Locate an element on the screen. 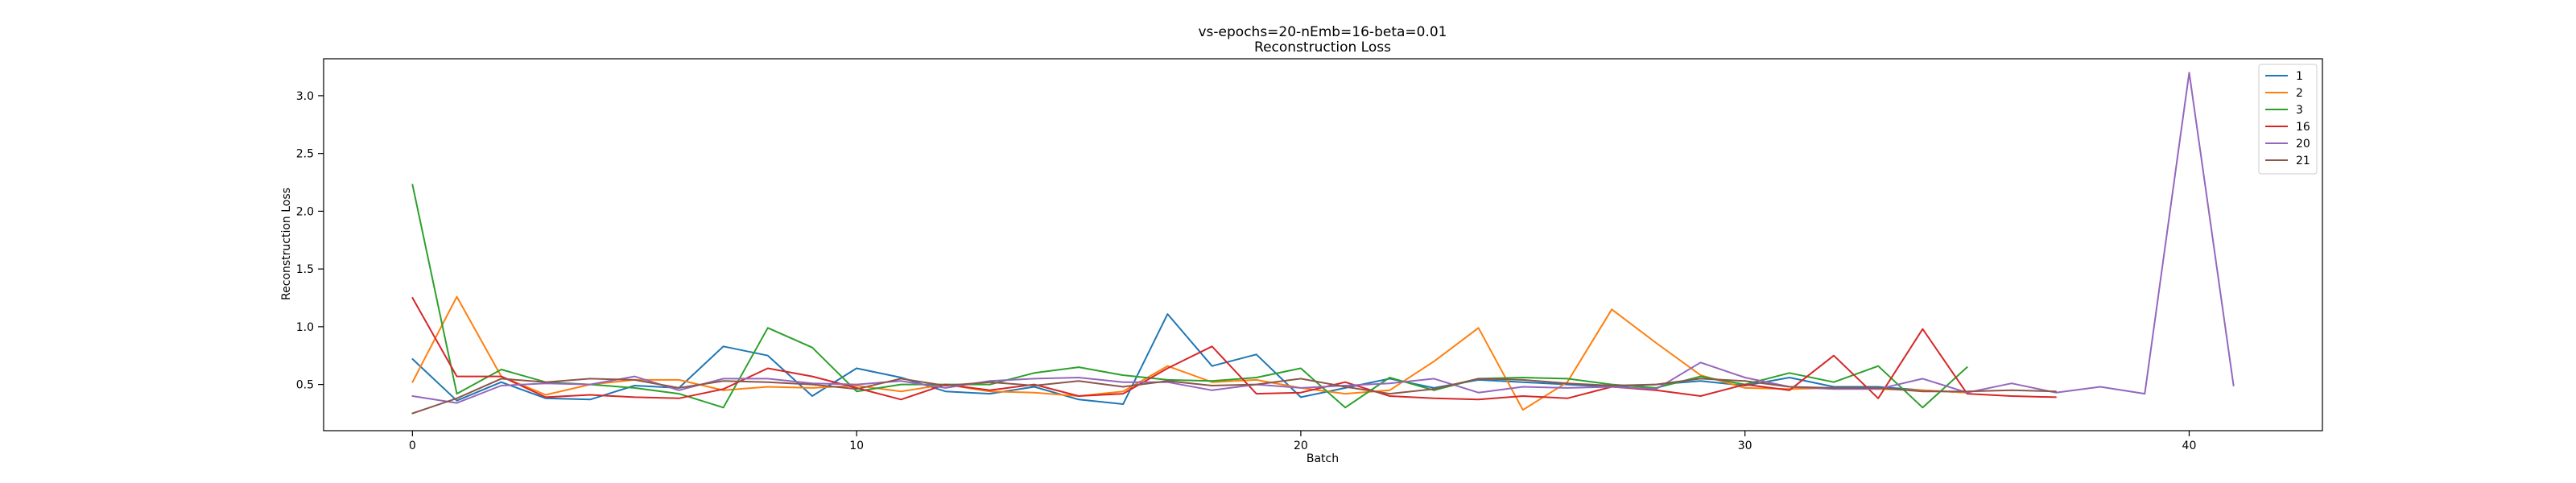 The height and width of the screenshot is (483, 2576). legend-label-21: 21 is located at coordinates (2303, 161).